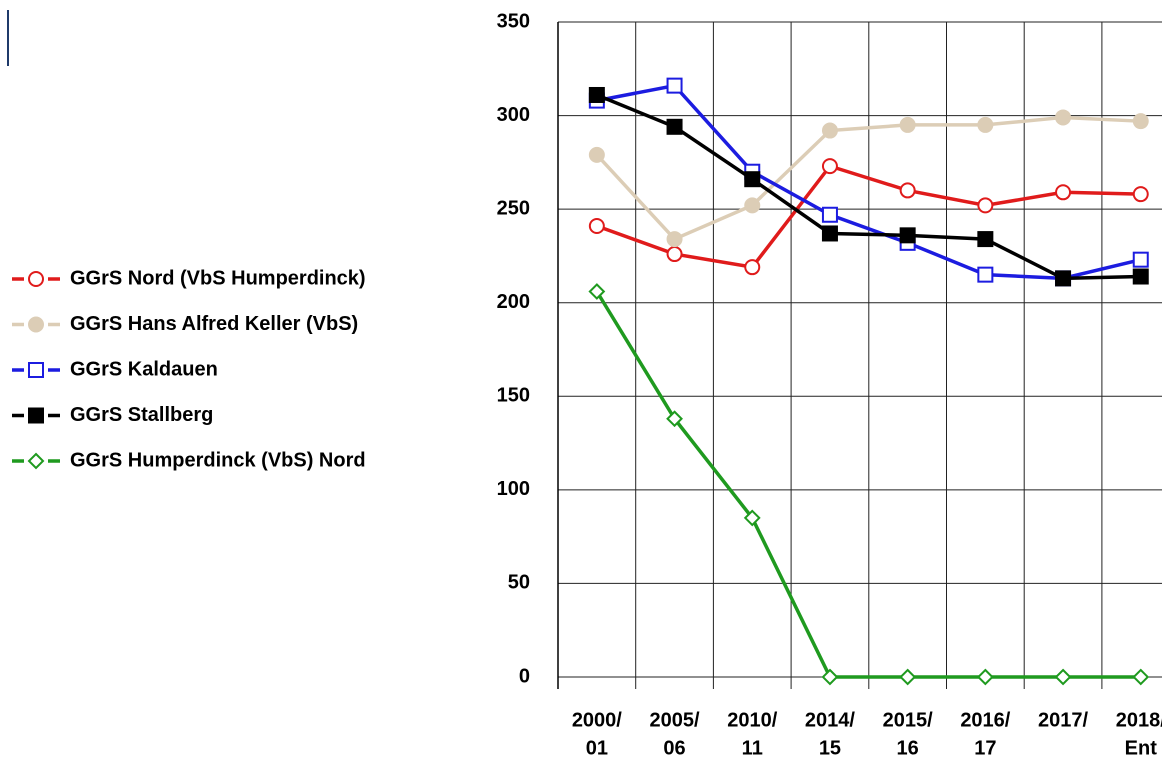 This screenshot has width=1162, height=759. What do you see at coordinates (144, 369) in the screenshot?
I see `legend-label: GGrS Kaldauen` at bounding box center [144, 369].